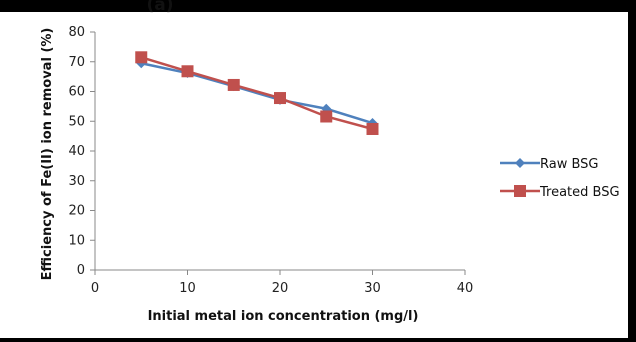 The height and width of the screenshot is (342, 636). I want to click on y-tick-label: 30, so click(76, 181).